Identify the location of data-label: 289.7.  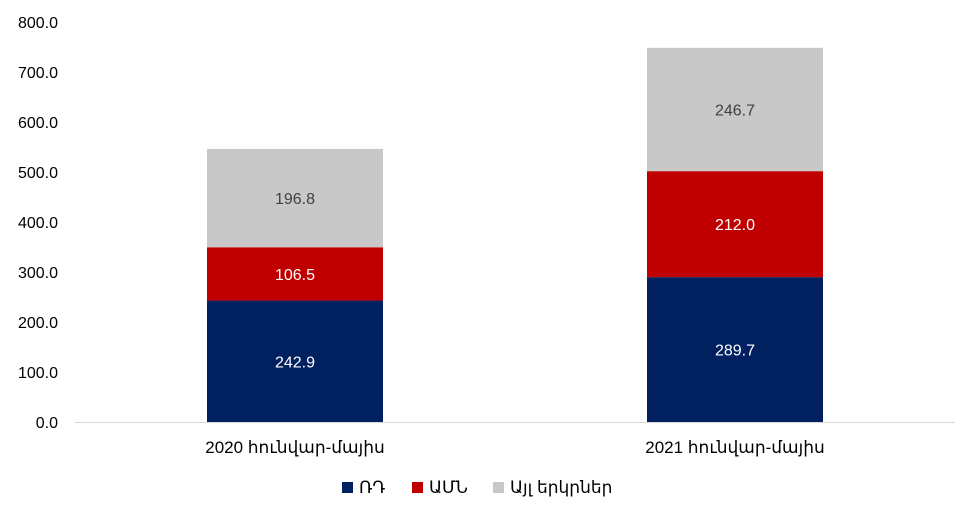
(735, 351).